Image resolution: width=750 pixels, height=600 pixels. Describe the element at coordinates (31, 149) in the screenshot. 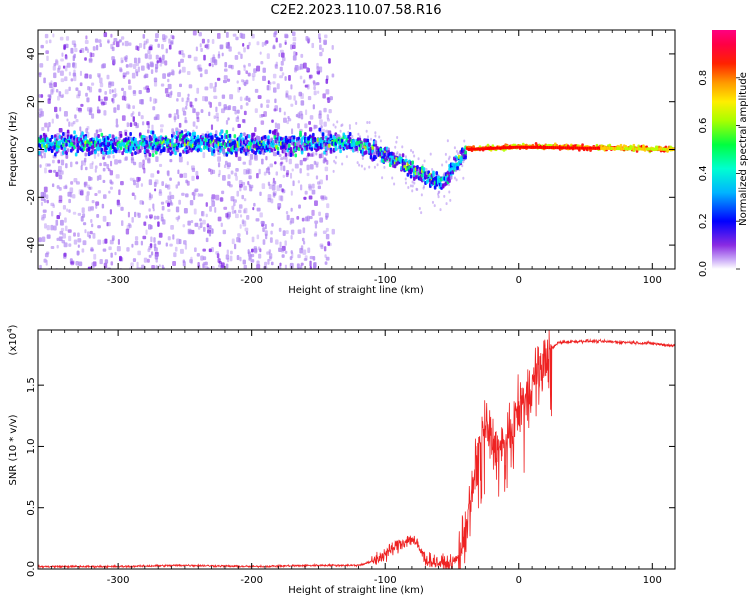

I see `spectrogram-y-tick-label: 0` at that location.